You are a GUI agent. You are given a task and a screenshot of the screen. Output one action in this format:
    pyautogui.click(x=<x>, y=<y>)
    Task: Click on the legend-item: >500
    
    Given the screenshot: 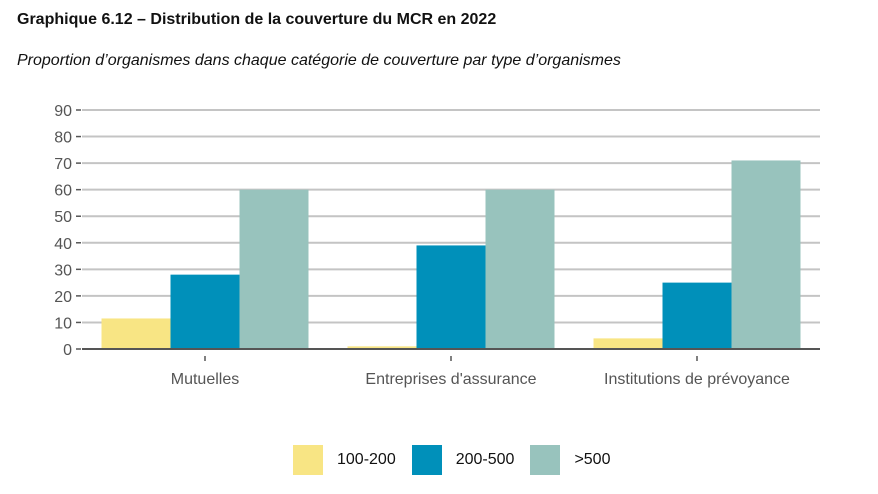 What is the action you would take?
    pyautogui.click(x=570, y=460)
    